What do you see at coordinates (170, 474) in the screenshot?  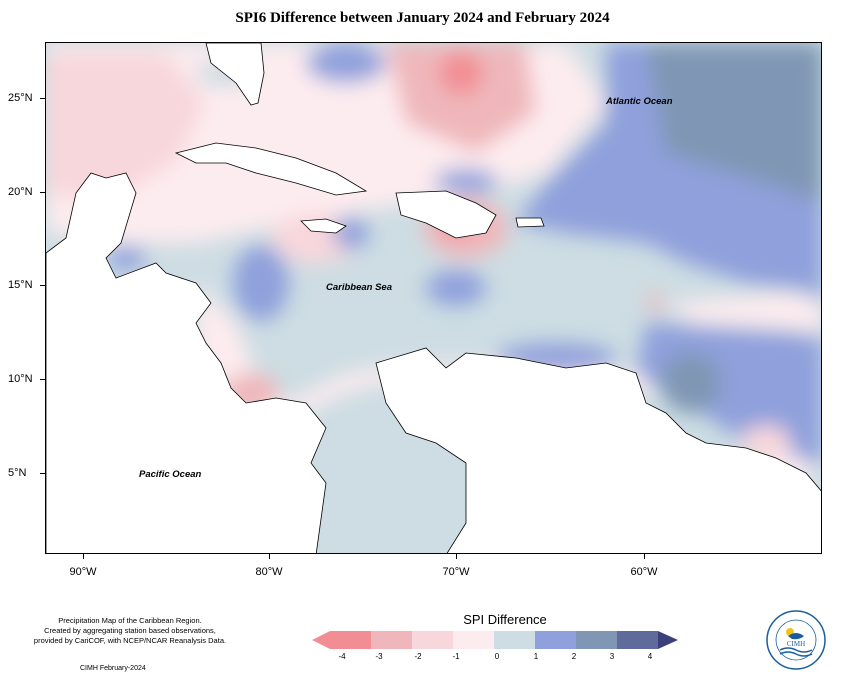 I see `pacific-ocean-label: Pacific Ocean` at bounding box center [170, 474].